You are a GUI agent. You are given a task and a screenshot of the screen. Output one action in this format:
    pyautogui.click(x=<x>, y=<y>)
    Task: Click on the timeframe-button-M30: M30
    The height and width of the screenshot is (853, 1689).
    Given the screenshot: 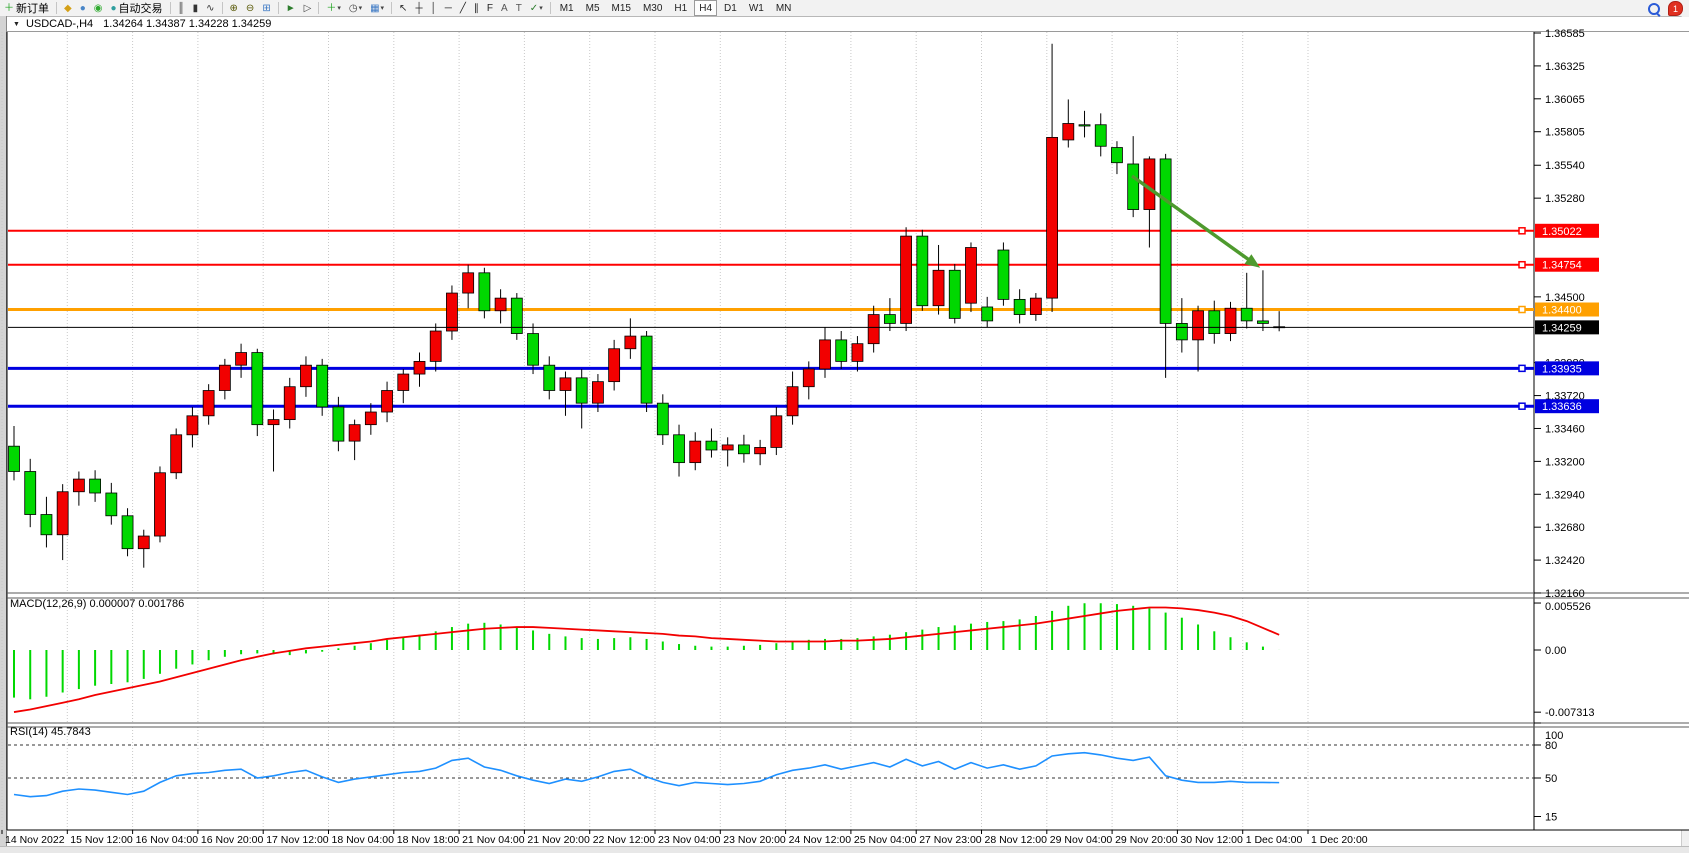 What is the action you would take?
    pyautogui.click(x=652, y=8)
    